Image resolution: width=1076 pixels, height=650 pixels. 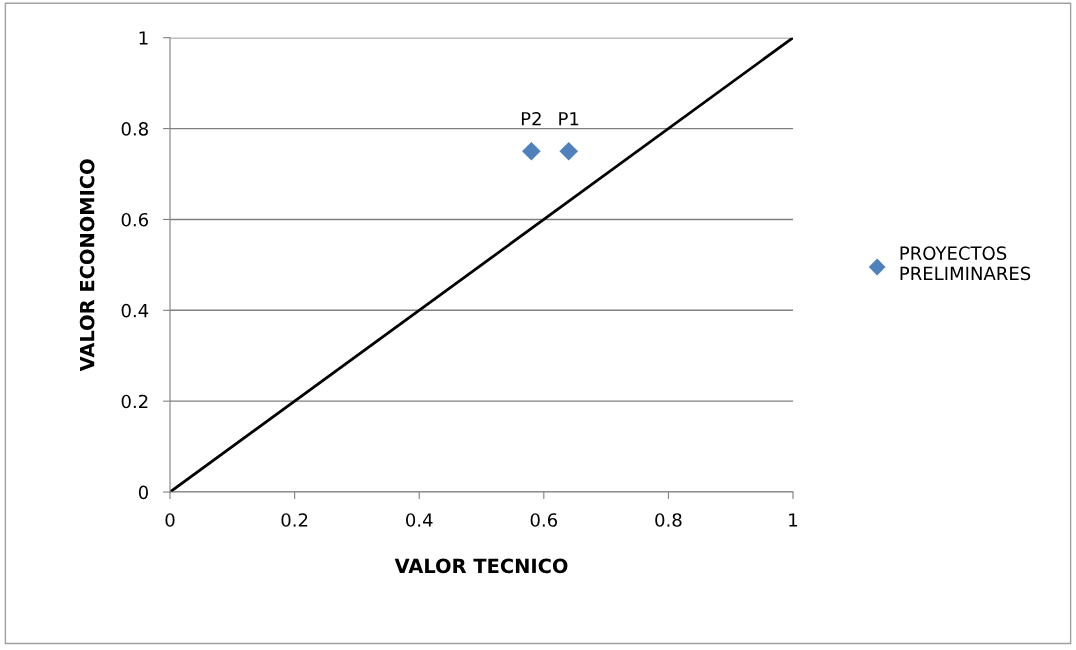 I want to click on y-tick-label: 0.8, so click(x=134, y=129).